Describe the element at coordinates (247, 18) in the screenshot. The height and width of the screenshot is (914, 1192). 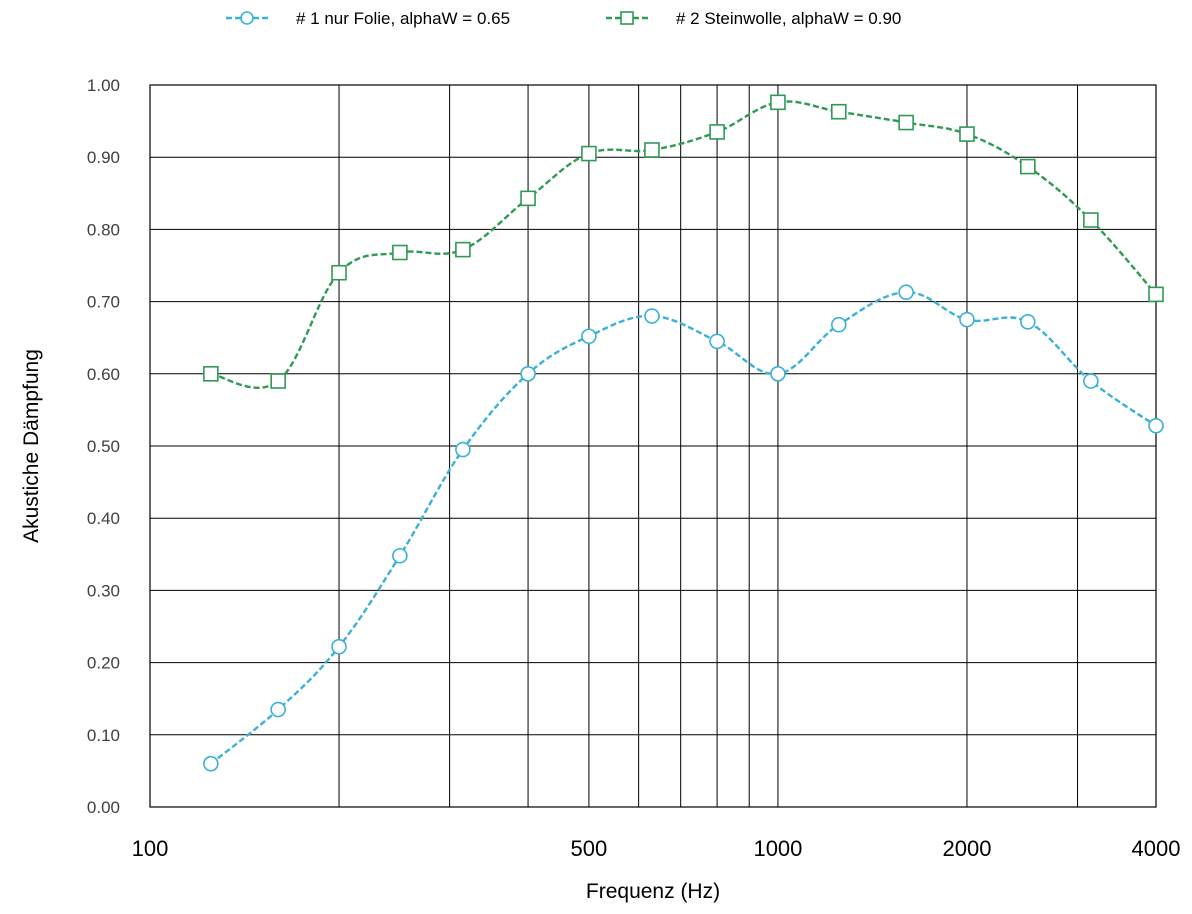
I see `legend-marker-circle` at that location.